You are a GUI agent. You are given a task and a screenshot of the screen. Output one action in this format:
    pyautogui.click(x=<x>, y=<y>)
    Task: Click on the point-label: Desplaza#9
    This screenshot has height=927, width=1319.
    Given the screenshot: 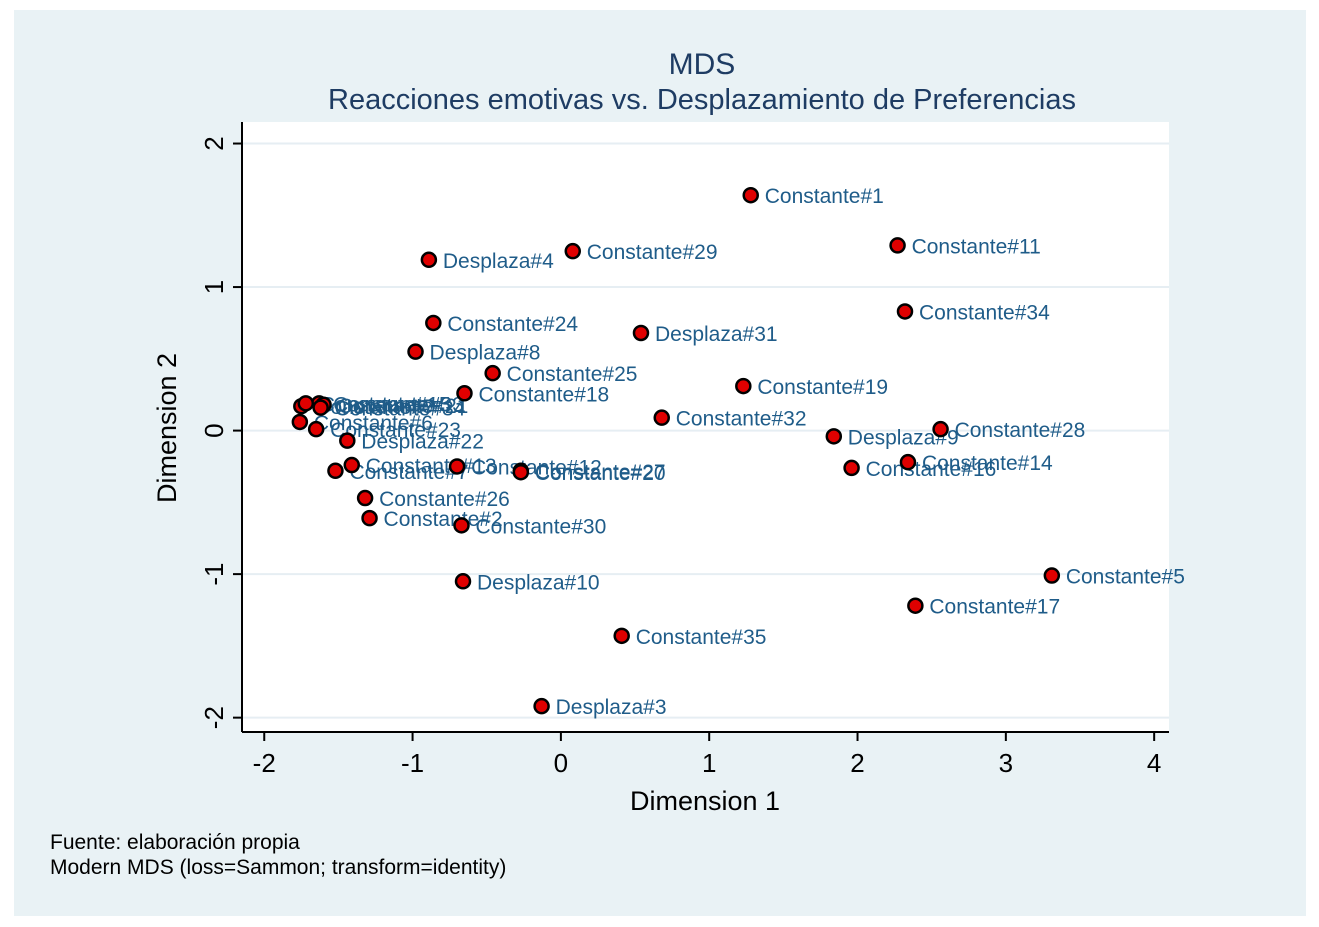 What is the action you would take?
    pyautogui.click(x=903, y=437)
    